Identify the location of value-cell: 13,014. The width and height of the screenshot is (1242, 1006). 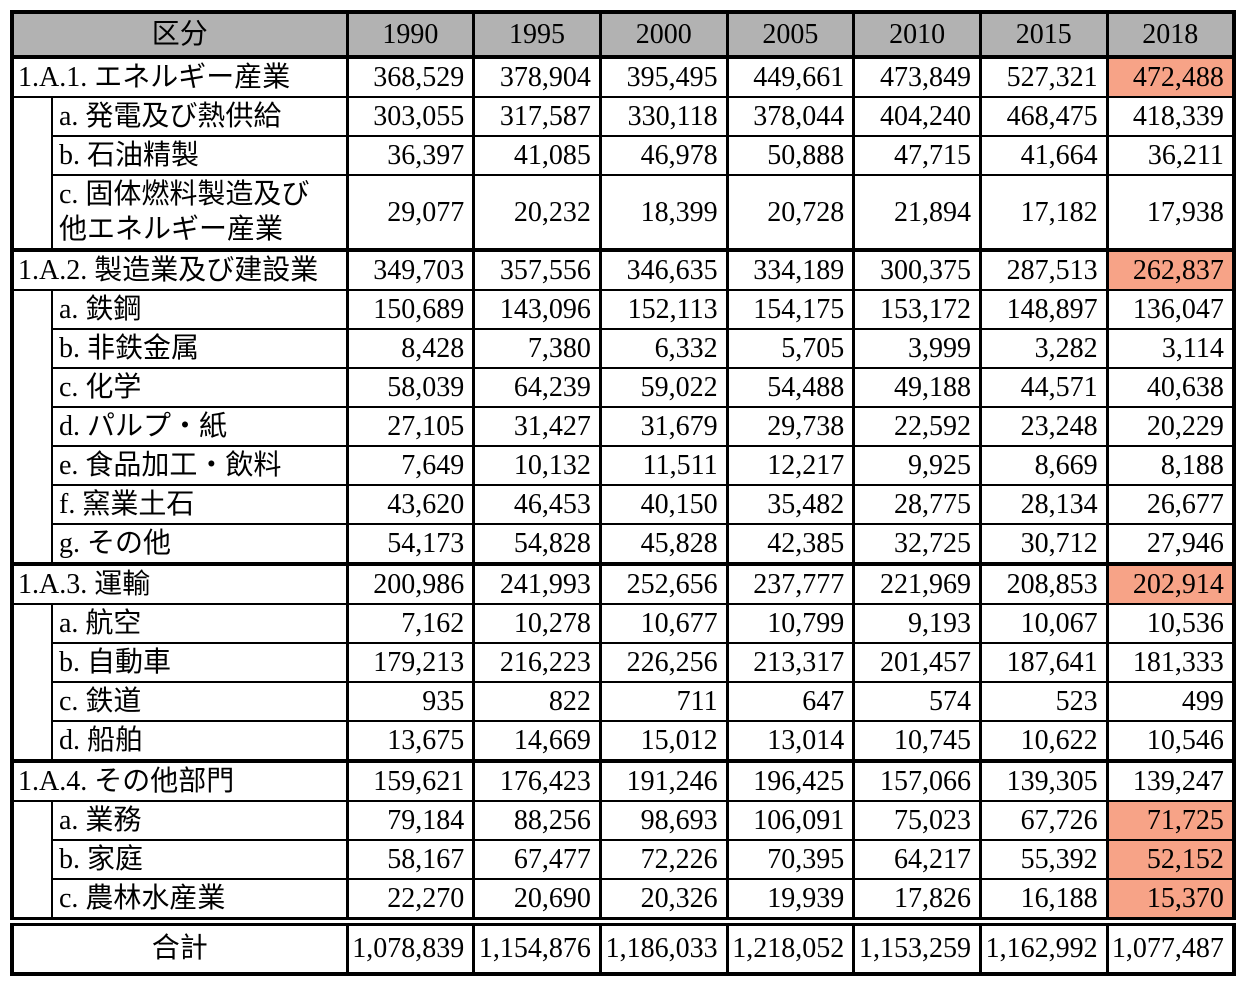
(790, 741).